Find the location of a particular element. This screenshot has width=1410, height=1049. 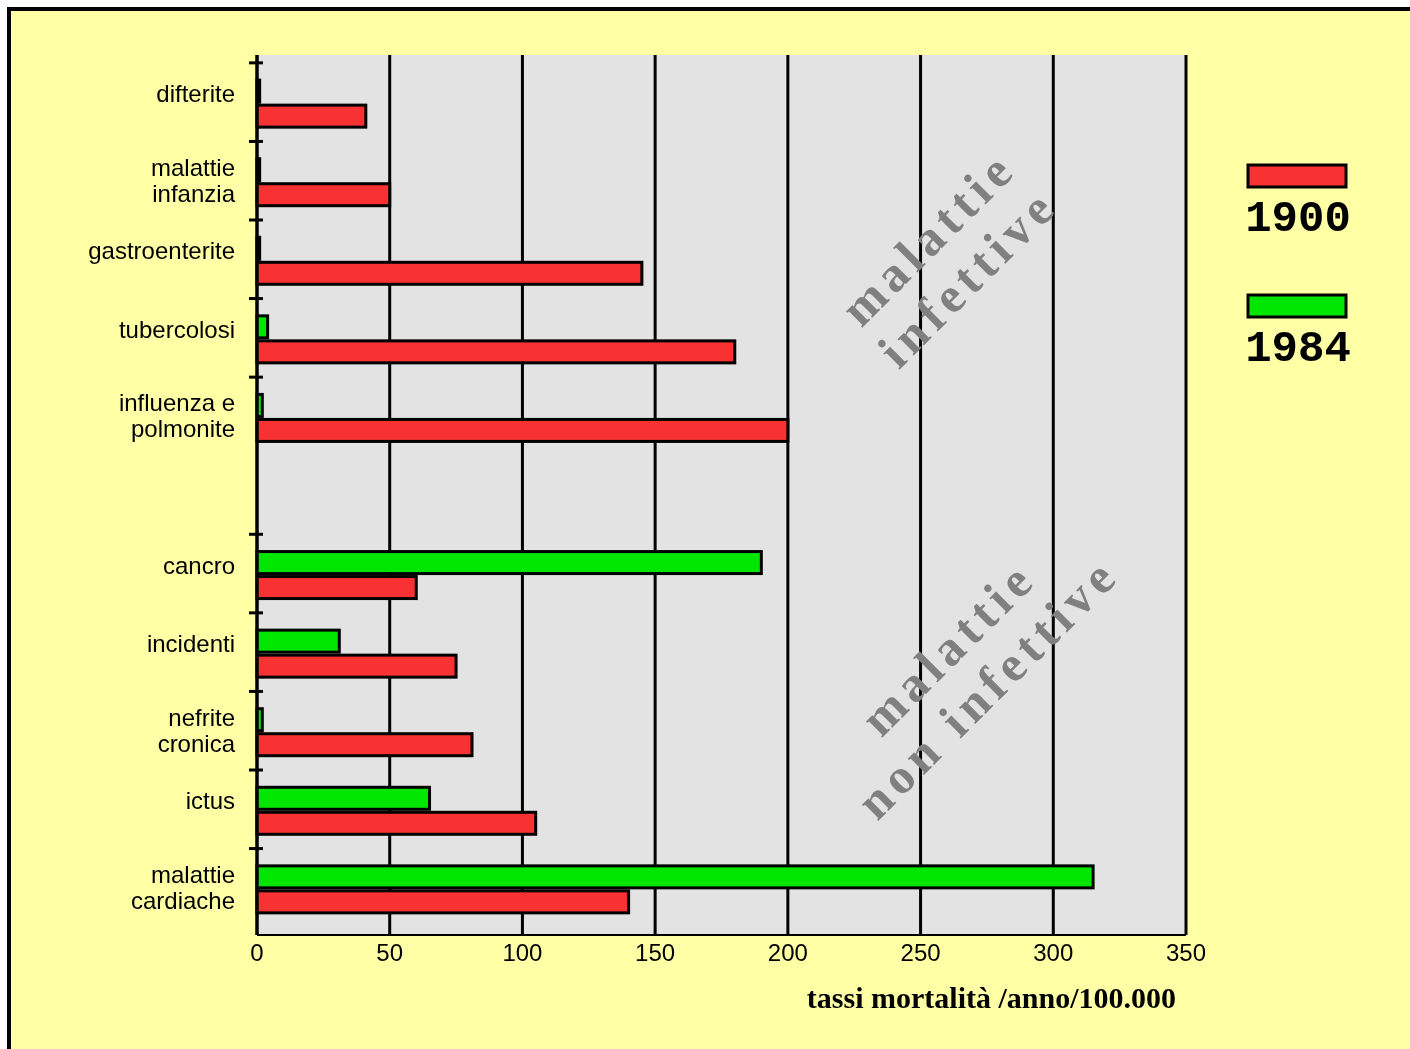

y-tick-label: gastroenterite is located at coordinates (161, 251).